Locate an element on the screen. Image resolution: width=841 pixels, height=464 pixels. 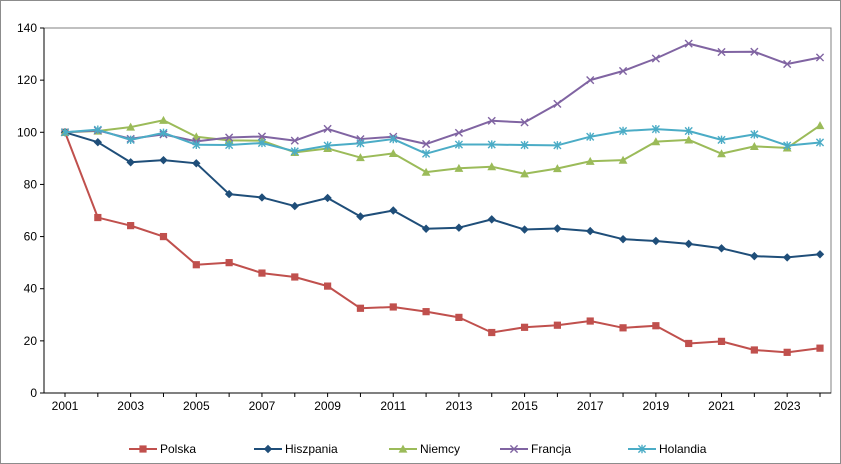
x-tick-label: 2017 is located at coordinates (590, 406).